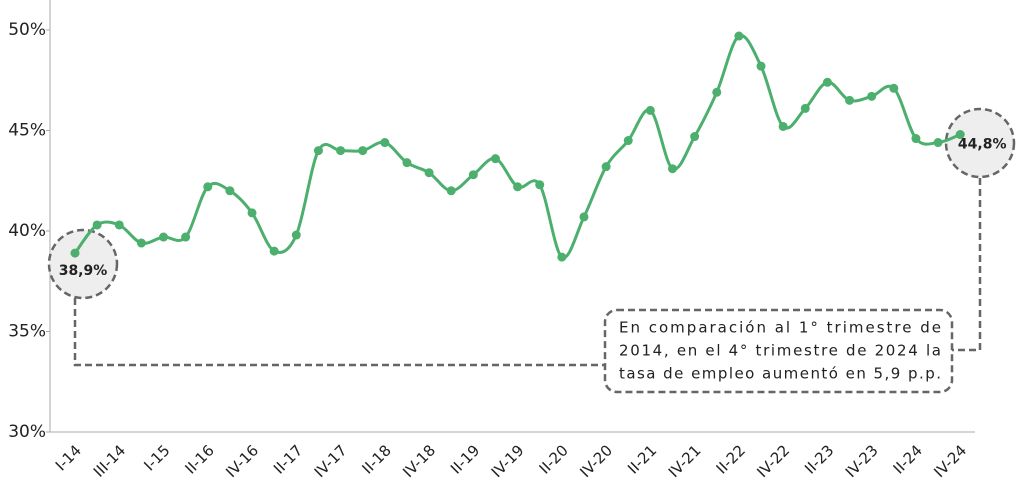 This screenshot has width=1024, height=500. Describe the element at coordinates (27, 231) in the screenshot. I see `y-tick-label: 40%` at that location.